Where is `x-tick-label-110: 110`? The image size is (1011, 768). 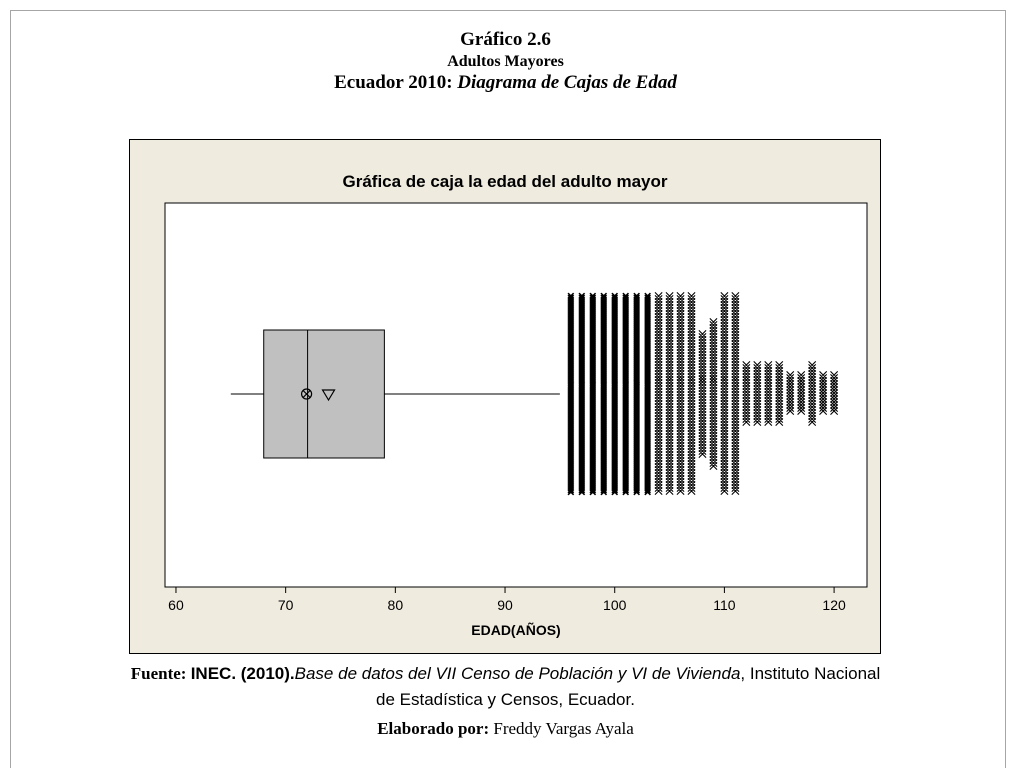 x-tick-label-110: 110 is located at coordinates (724, 605).